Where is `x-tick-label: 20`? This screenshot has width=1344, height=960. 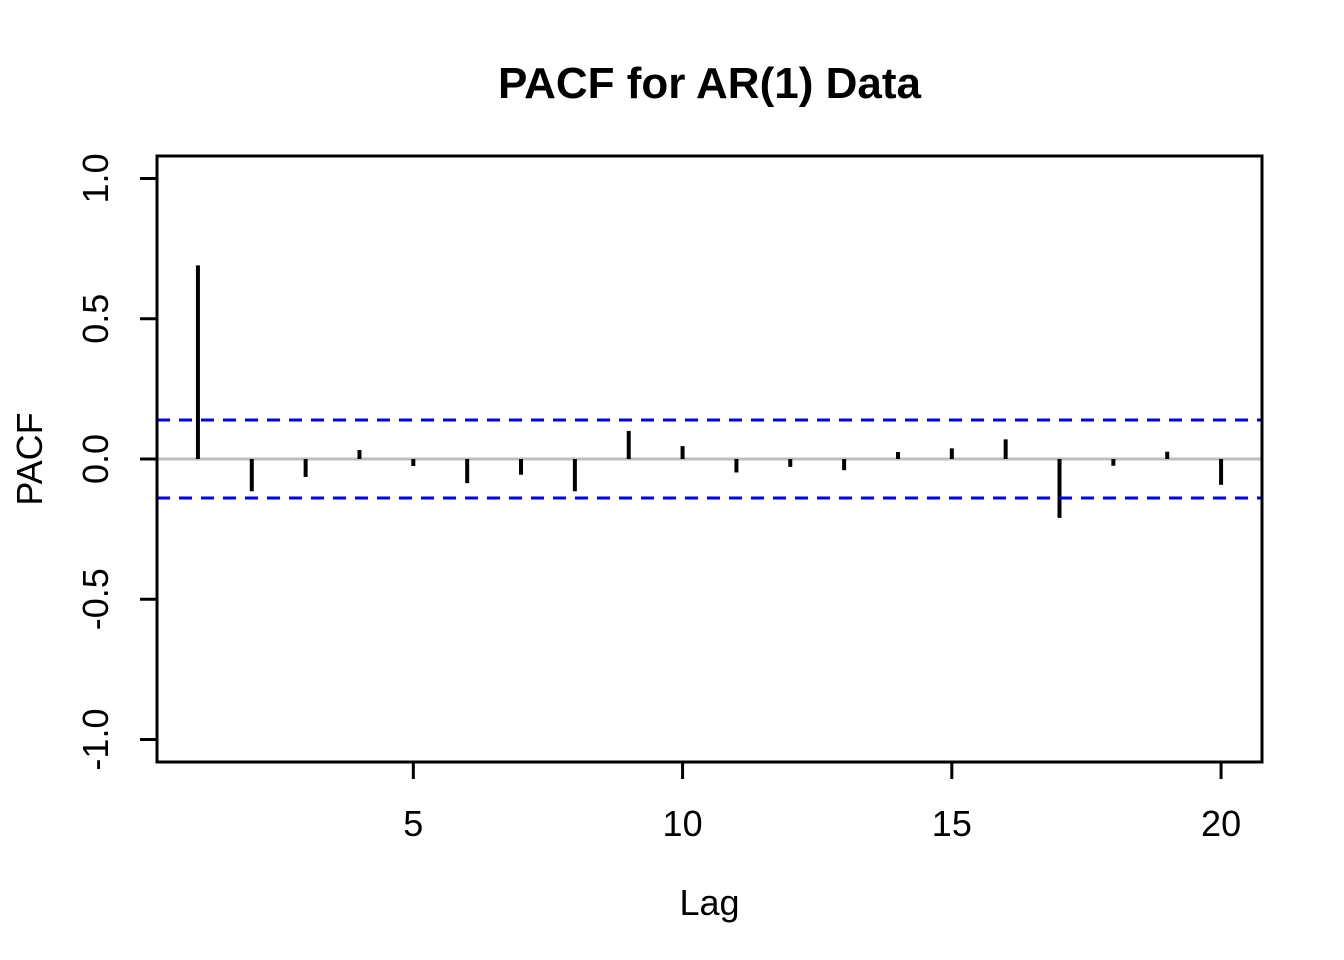
x-tick-label: 20 is located at coordinates (1221, 823).